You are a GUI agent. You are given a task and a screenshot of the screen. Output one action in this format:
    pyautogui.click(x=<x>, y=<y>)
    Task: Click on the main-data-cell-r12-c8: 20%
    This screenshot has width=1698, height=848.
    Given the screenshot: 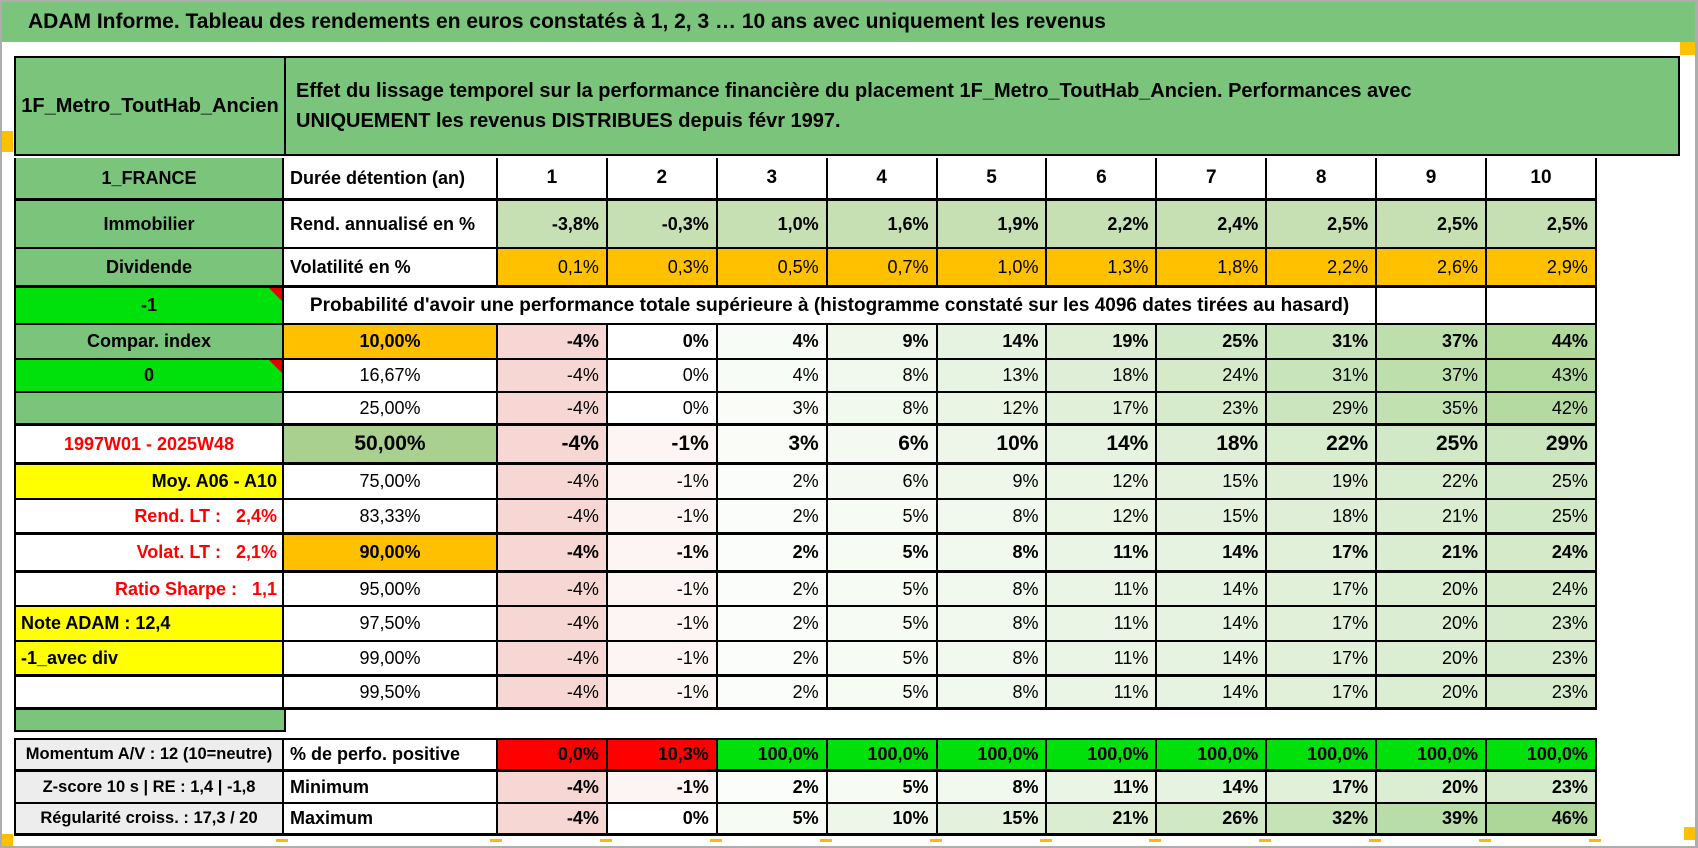 What is the action you would take?
    pyautogui.click(x=1432, y=624)
    